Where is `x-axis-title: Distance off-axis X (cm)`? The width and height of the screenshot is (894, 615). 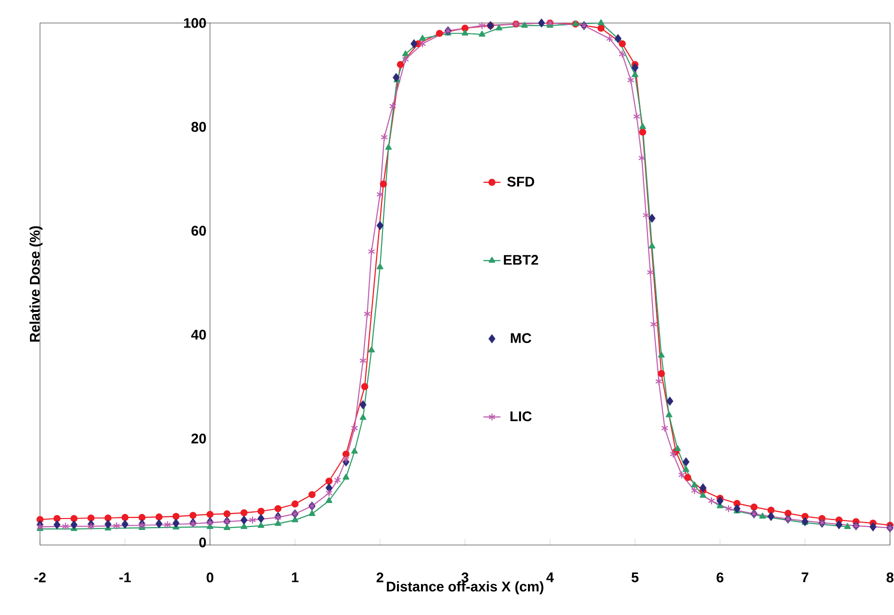 x-axis-title: Distance off-axis X (cm) is located at coordinates (465, 587).